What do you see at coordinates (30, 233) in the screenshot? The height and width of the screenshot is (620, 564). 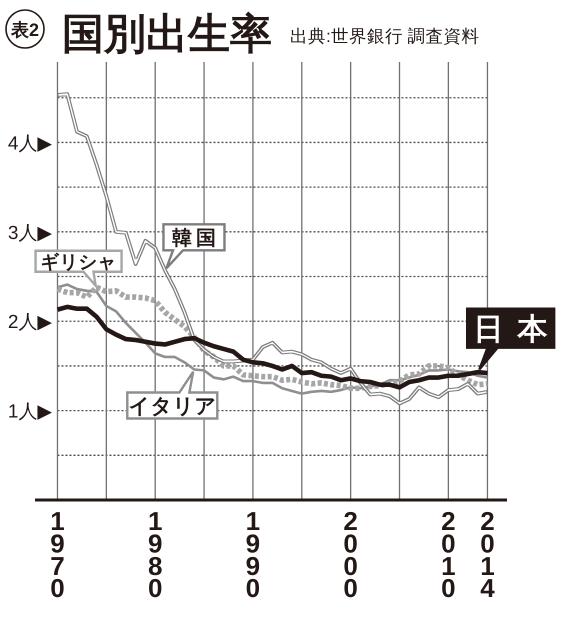 I see `y-tick-label: 3人▶` at bounding box center [30, 233].